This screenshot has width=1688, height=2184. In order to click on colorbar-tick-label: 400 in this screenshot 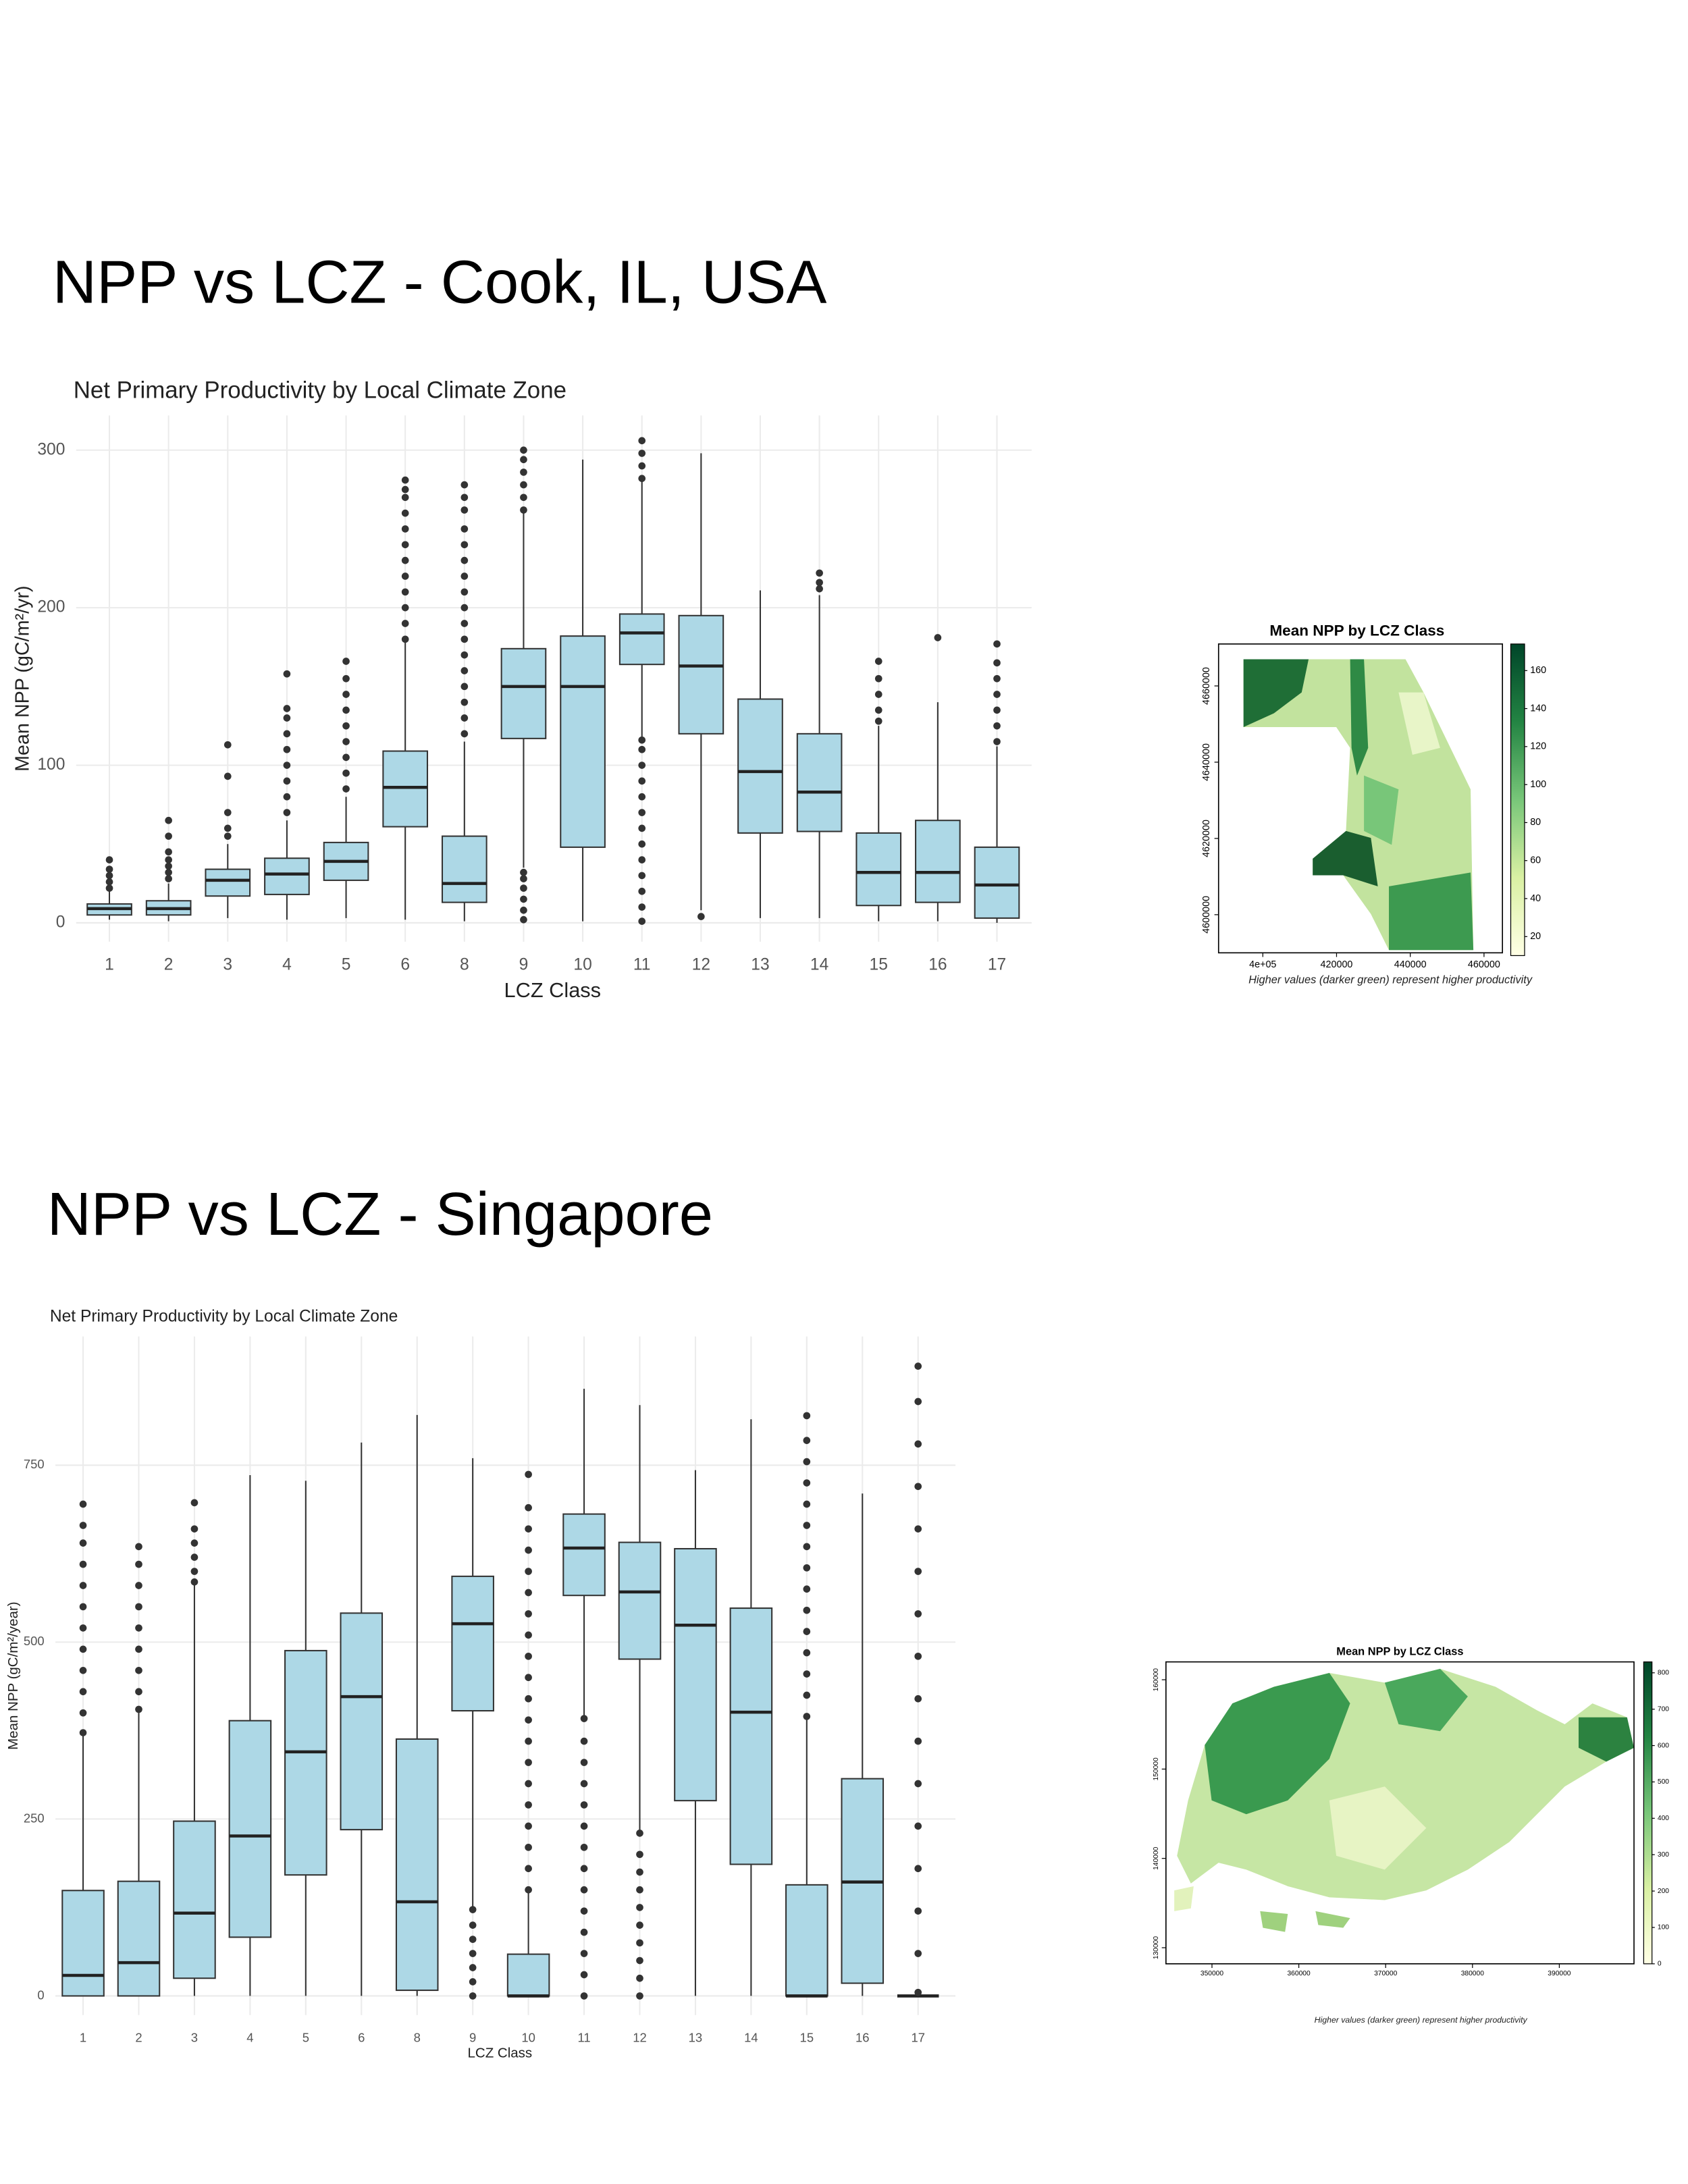, I will do `click(1663, 1818)`.